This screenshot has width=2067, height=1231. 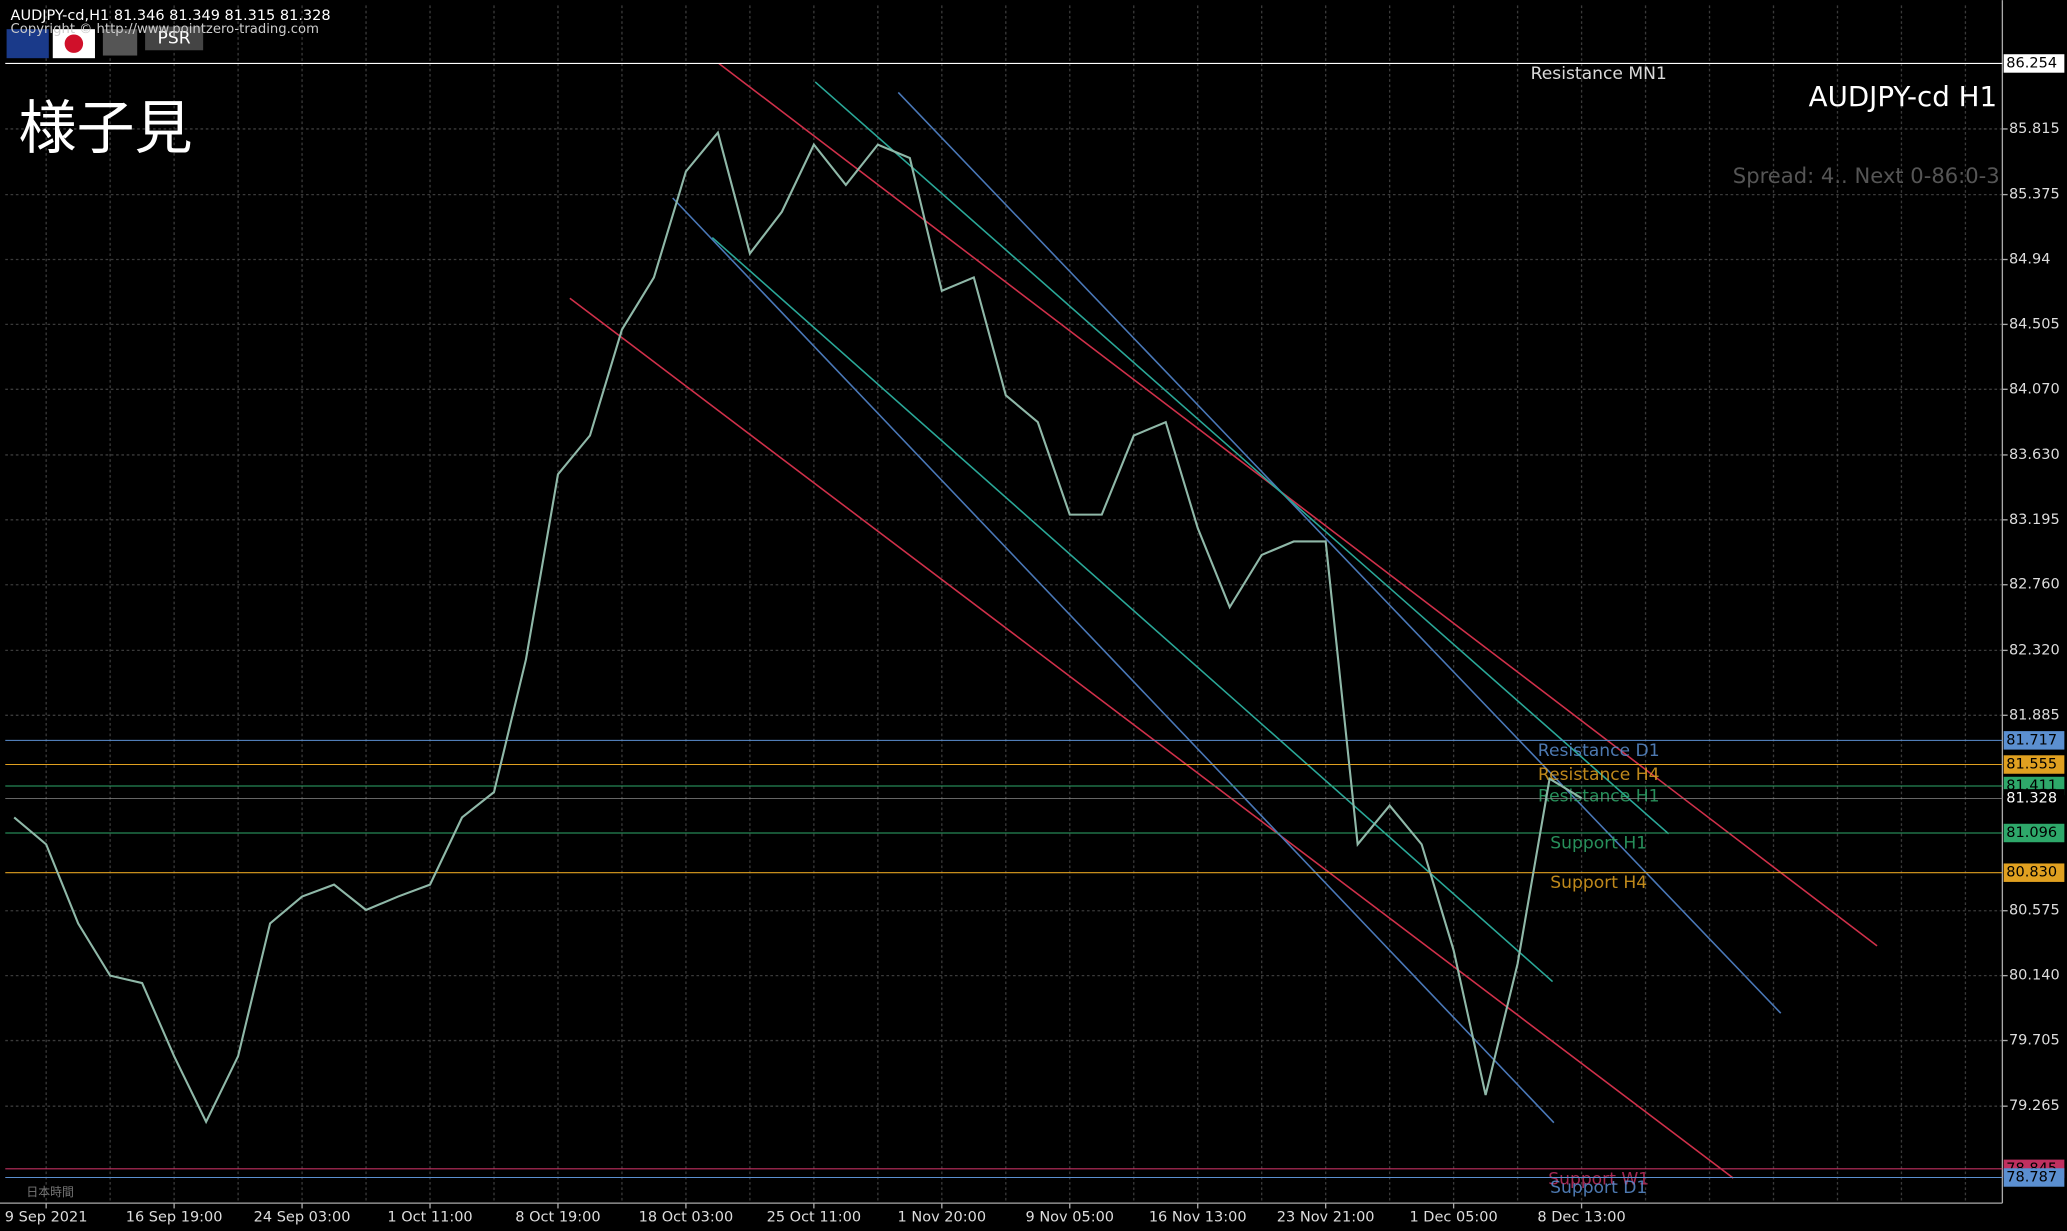 I want to click on current-price-label: 81.328, so click(x=2031, y=798).